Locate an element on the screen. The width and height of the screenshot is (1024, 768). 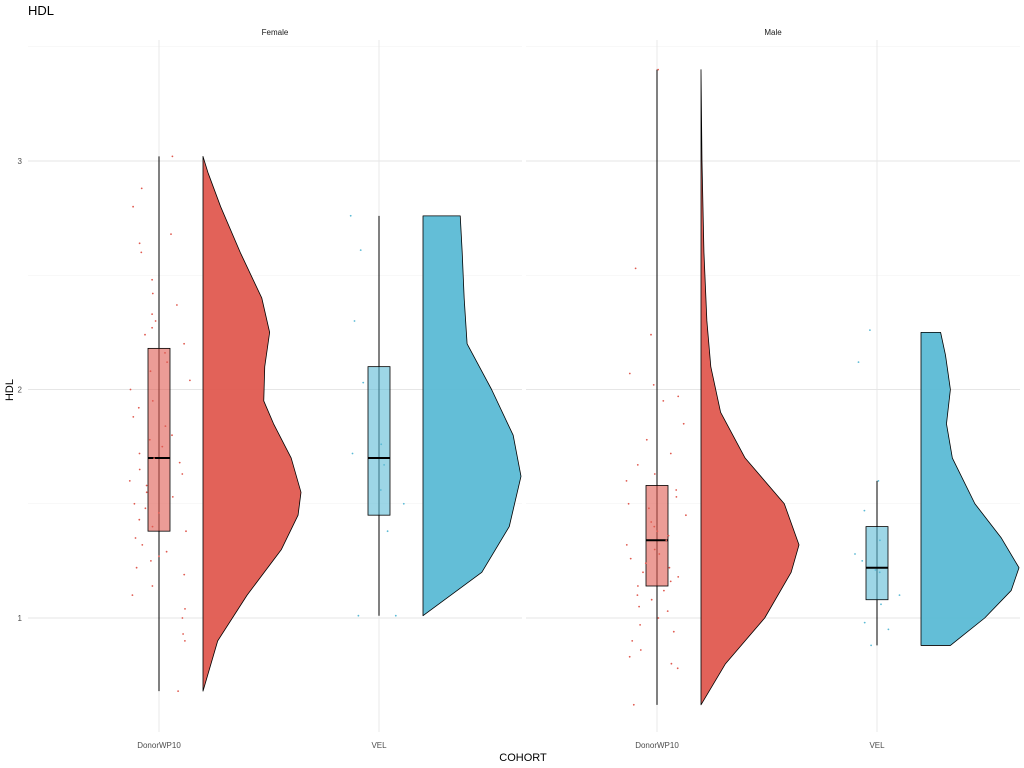
group-vel is located at coordinates (937, 488).